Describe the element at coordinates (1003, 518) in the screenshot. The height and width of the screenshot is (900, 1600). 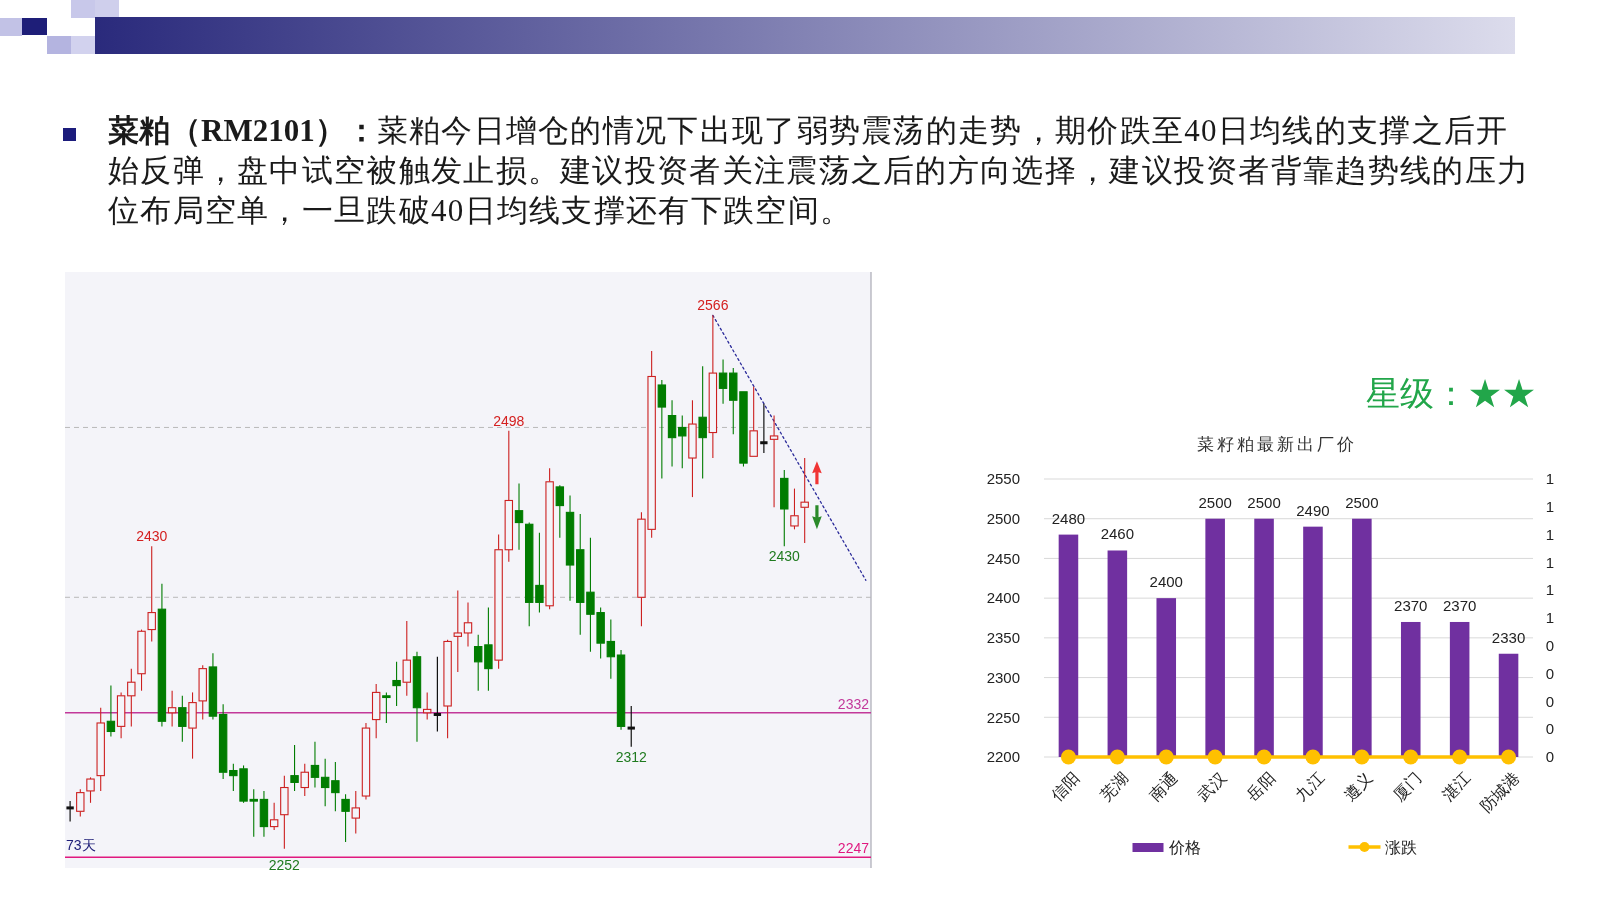
I see `y-tick-label: 2500` at that location.